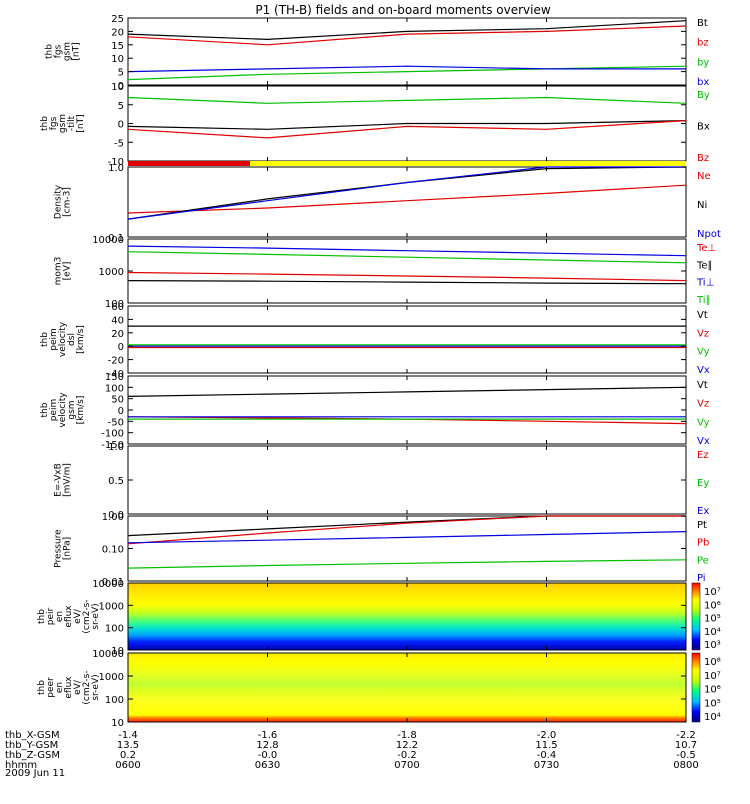 This screenshot has width=750, height=804. What do you see at coordinates (87, 687) in the screenshot?
I see `ylabel-line: (cm2-s-` at bounding box center [87, 687].